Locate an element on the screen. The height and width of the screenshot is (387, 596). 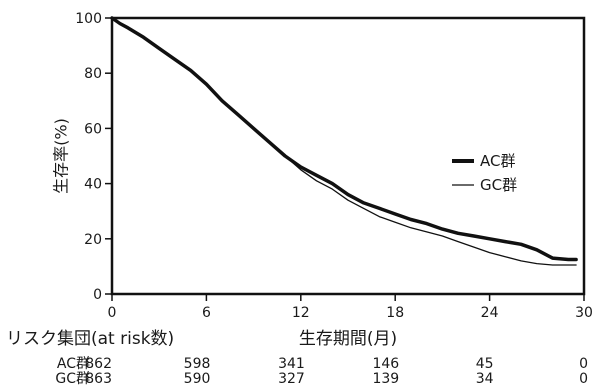
legend: AC群 GC群 is located at coordinates (484, 173).